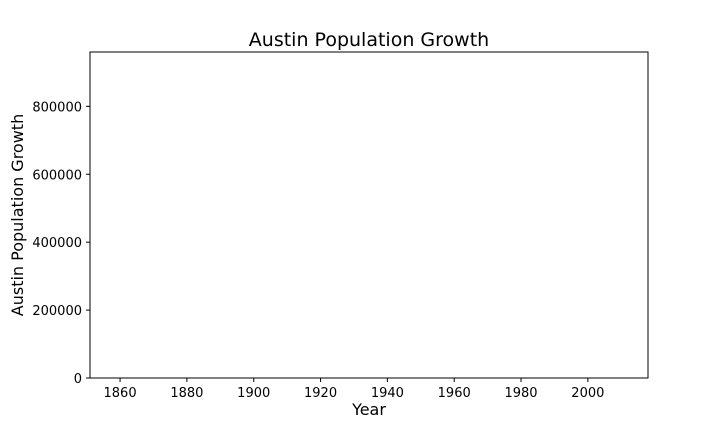  I want to click on y-tick-label: 600000, so click(57, 175).